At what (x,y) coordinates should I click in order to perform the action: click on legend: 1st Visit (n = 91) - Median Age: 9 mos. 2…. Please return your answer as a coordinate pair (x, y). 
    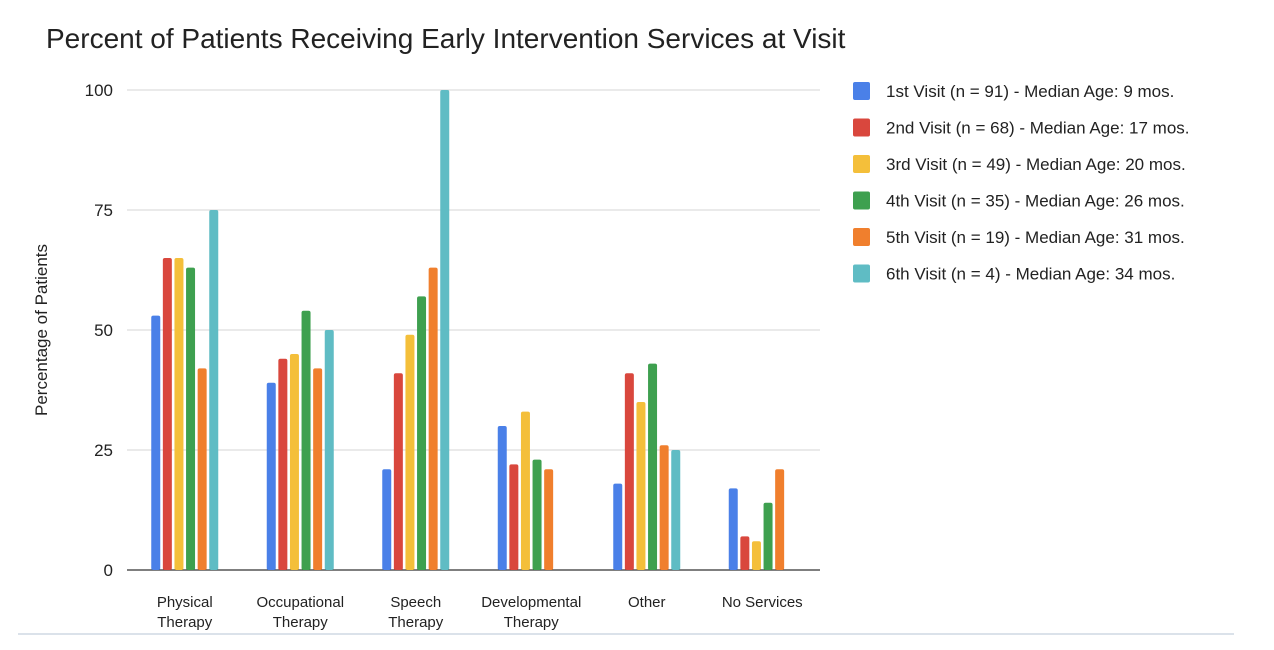
    Looking at the image, I should click on (1021, 183).